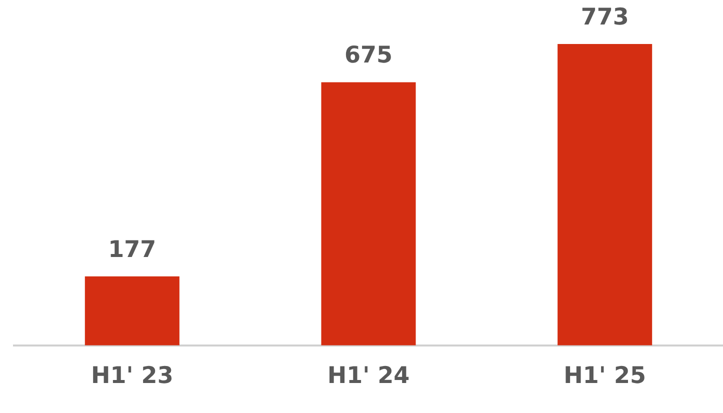 The width and height of the screenshot is (723, 413). What do you see at coordinates (368, 376) in the screenshot?
I see `x-tick-label: H1' 24` at bounding box center [368, 376].